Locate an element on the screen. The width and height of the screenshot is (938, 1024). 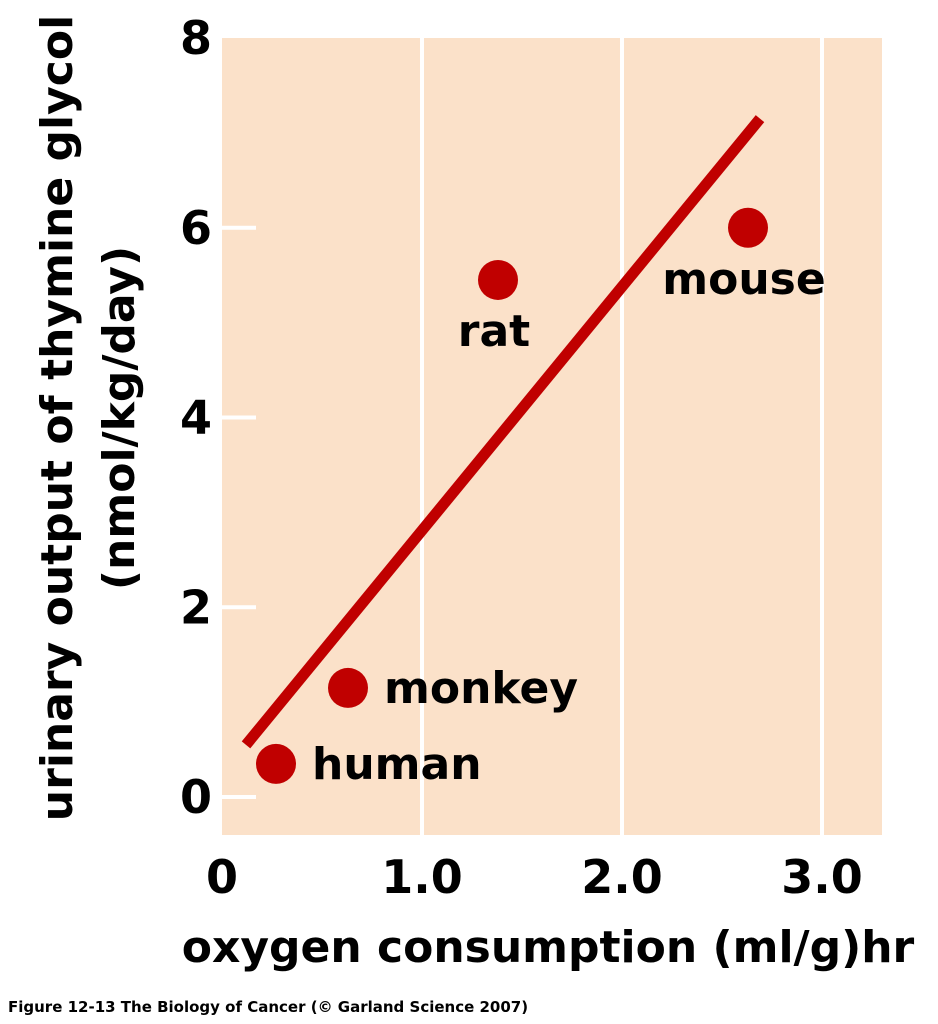
y-tick-label: 4 is located at coordinates (196, 418).